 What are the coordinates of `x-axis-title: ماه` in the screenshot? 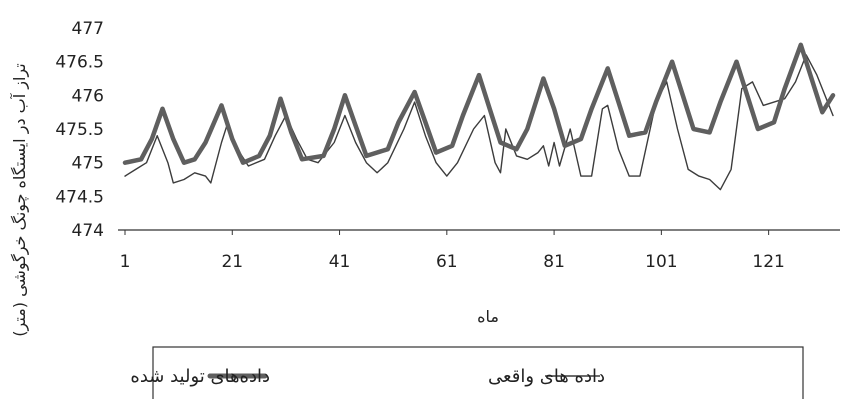 It's located at (488, 316).